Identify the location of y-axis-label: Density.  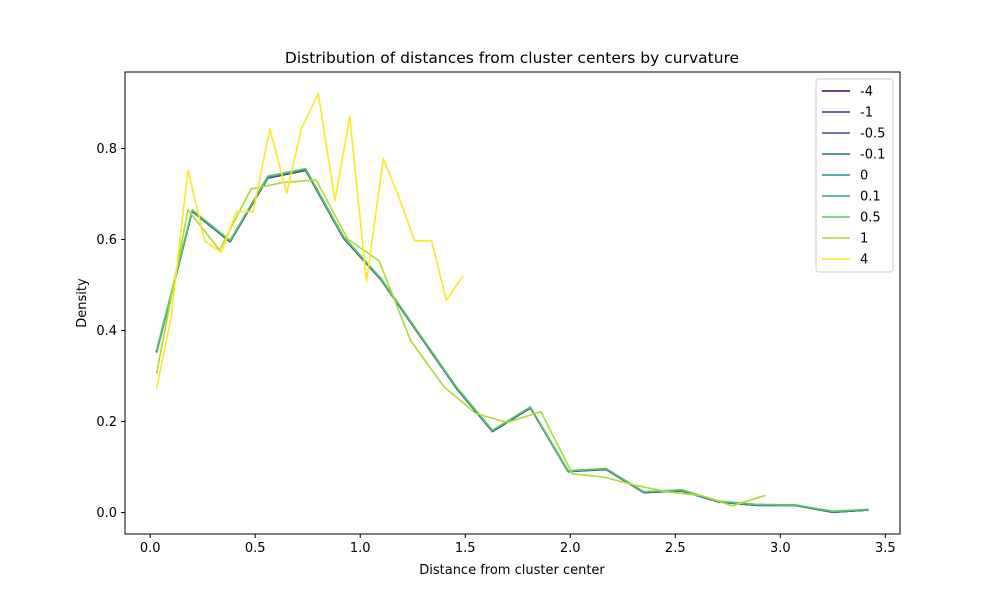
(82, 303).